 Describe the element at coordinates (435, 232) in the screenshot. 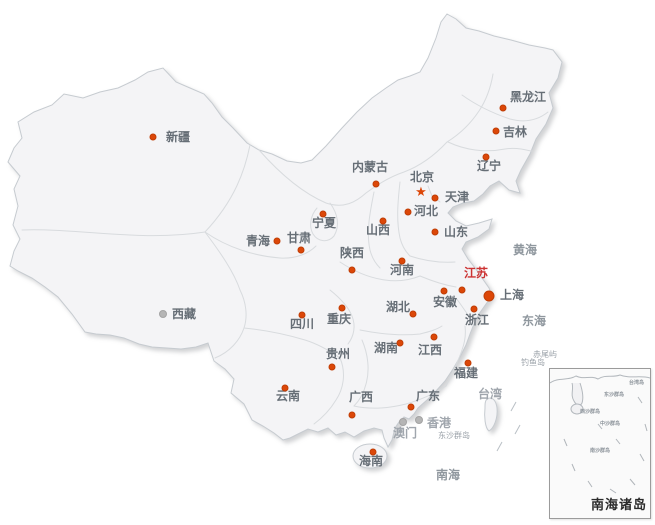

I see `province-marker-shandong` at that location.